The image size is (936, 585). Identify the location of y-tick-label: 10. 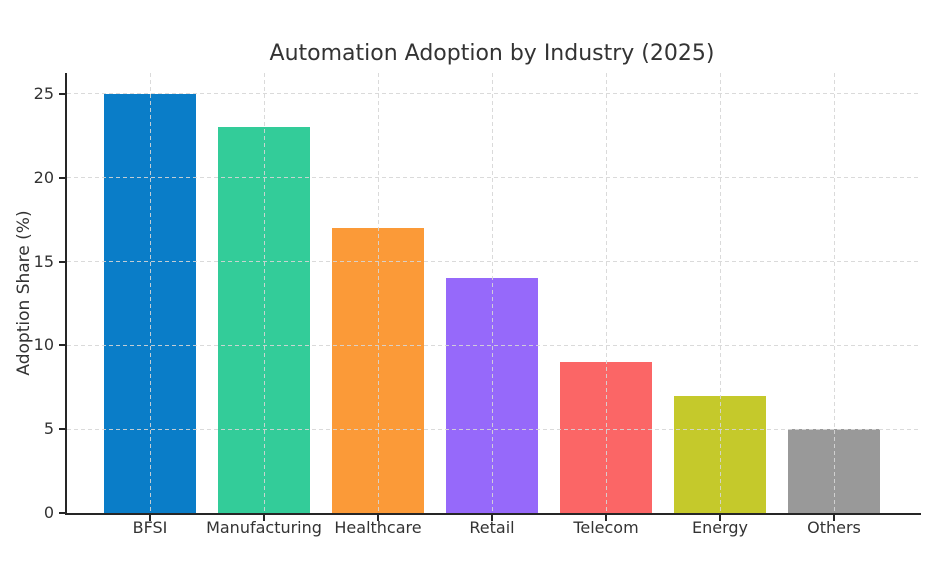
(43, 345).